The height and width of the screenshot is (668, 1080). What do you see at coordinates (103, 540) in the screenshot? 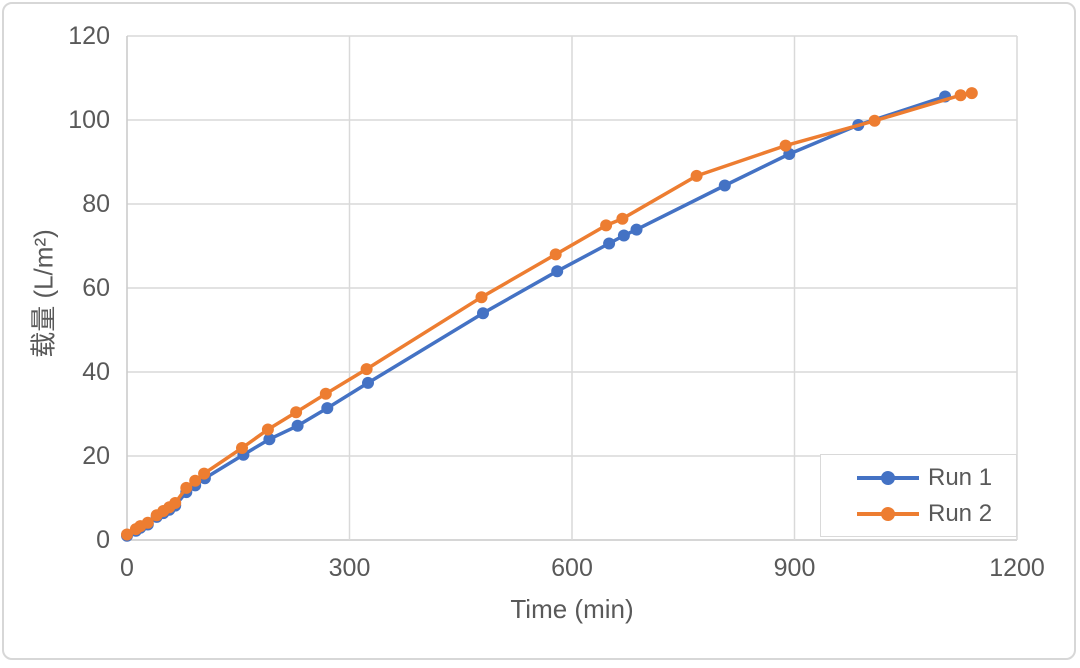
I see `y-tick-label: 0` at bounding box center [103, 540].